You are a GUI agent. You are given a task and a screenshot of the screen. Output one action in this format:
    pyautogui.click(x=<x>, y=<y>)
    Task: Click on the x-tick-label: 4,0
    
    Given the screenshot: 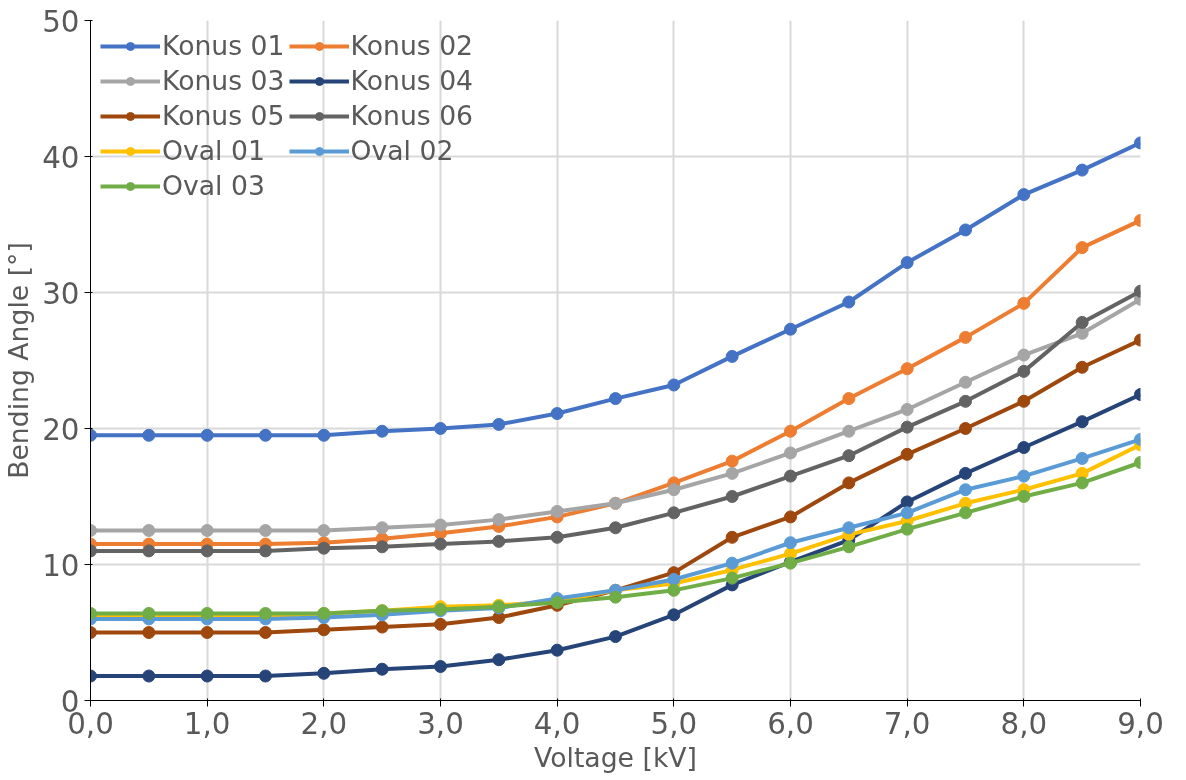 What is the action you would take?
    pyautogui.click(x=557, y=723)
    